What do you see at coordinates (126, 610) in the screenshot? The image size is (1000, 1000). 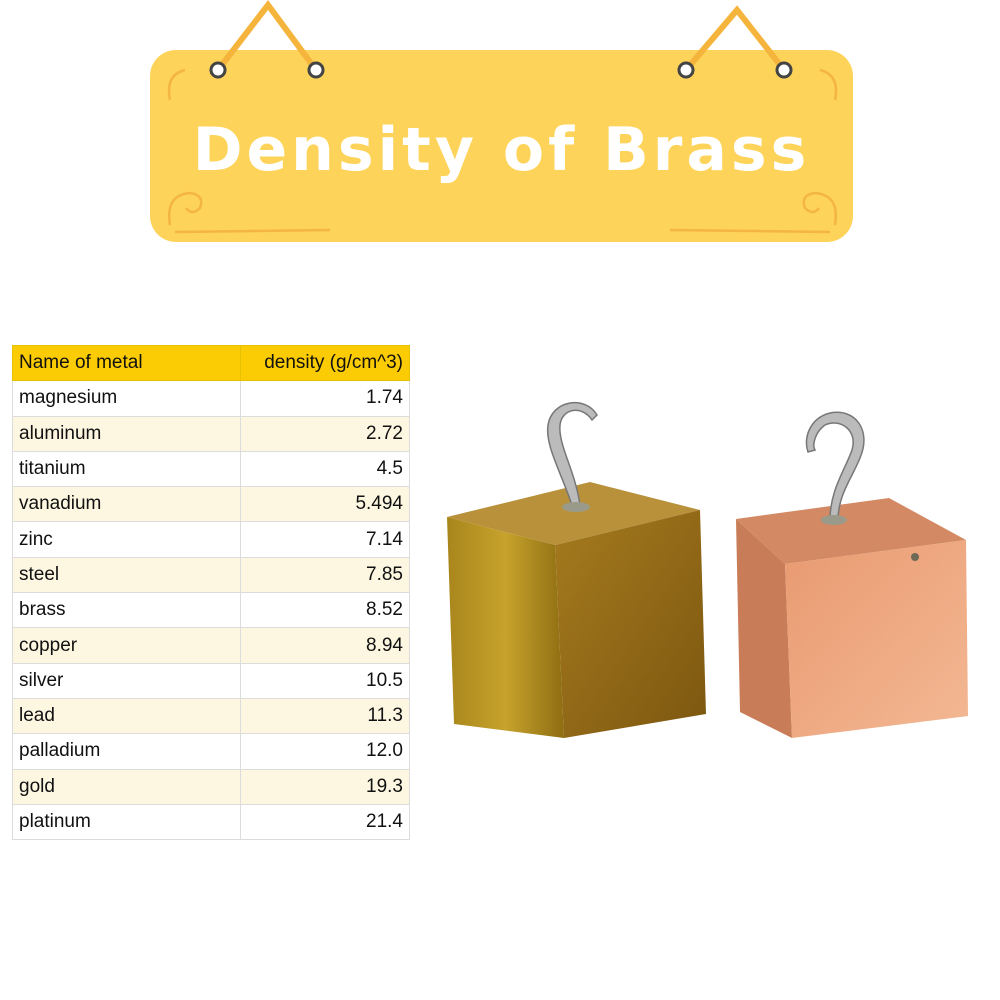 I see `metal-name: brass` at bounding box center [126, 610].